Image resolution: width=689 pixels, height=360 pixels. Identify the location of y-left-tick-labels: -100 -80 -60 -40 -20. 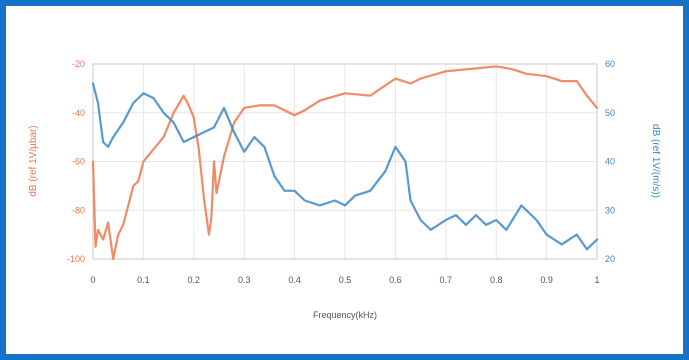
(76, 161).